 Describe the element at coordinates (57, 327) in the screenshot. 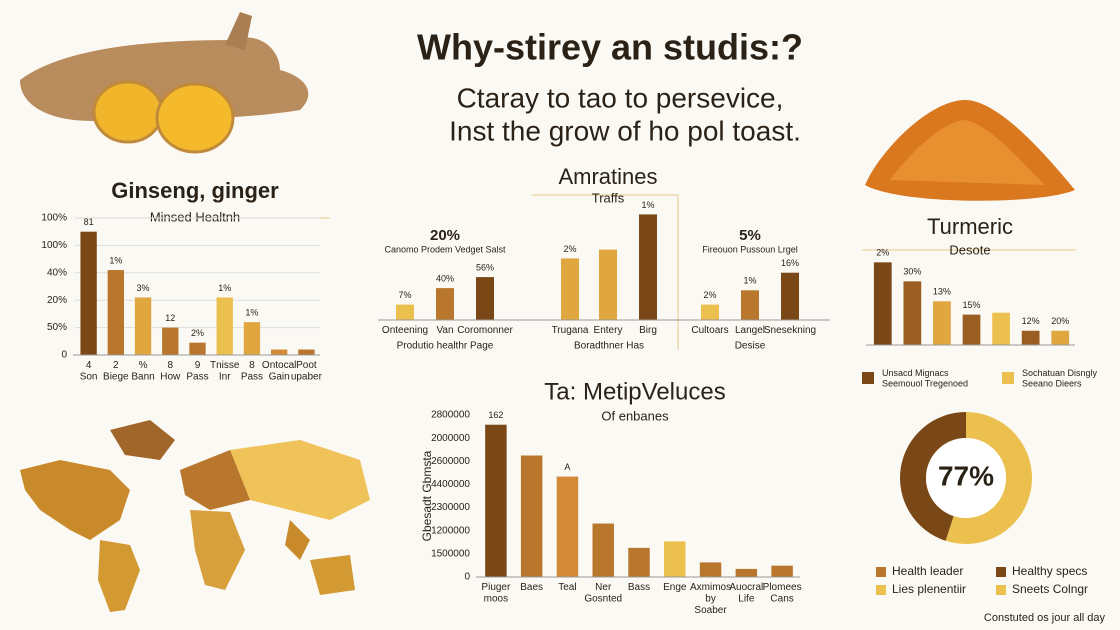

I see `y-tick-label: 50%` at that location.